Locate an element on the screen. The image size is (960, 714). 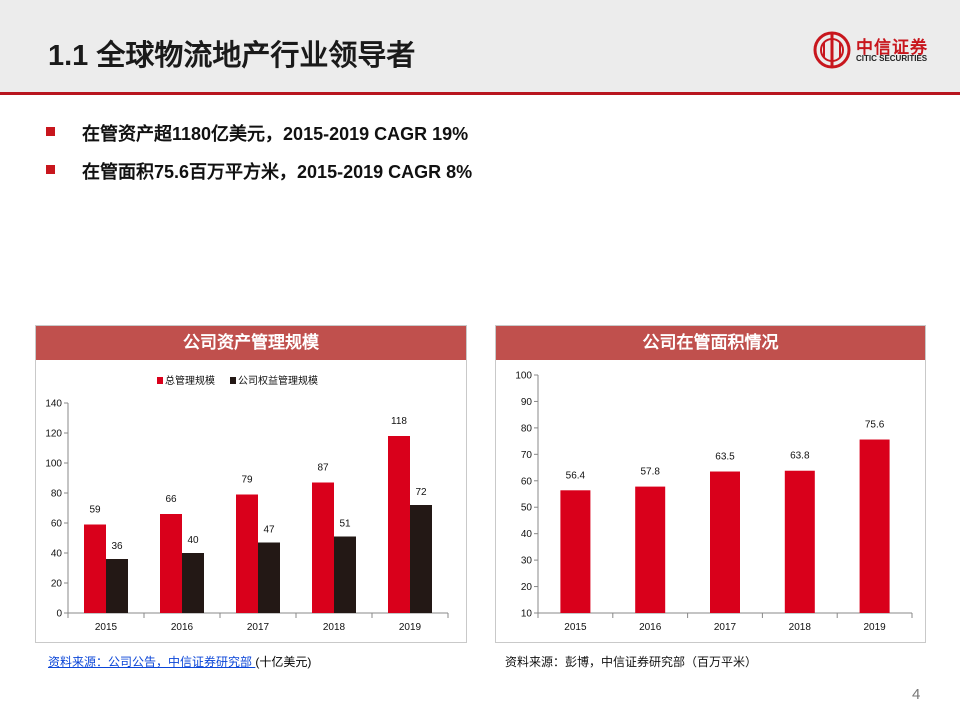
bar-公司权益管理规模-2016 is located at coordinates (193, 583).